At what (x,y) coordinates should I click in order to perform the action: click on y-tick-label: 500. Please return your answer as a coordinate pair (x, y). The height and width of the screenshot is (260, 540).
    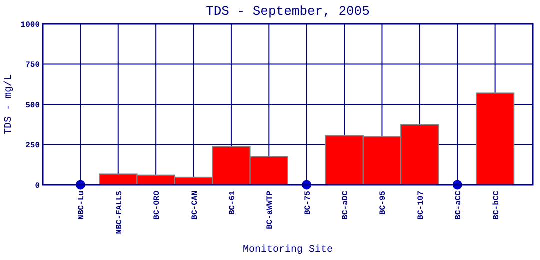
    Looking at the image, I should click on (33, 105).